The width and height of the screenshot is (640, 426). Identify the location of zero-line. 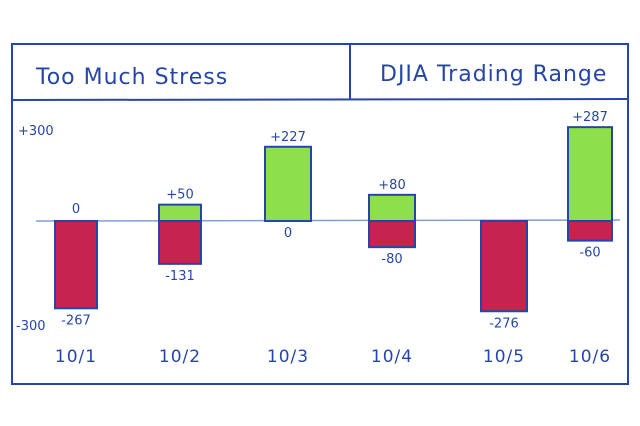
(328, 220).